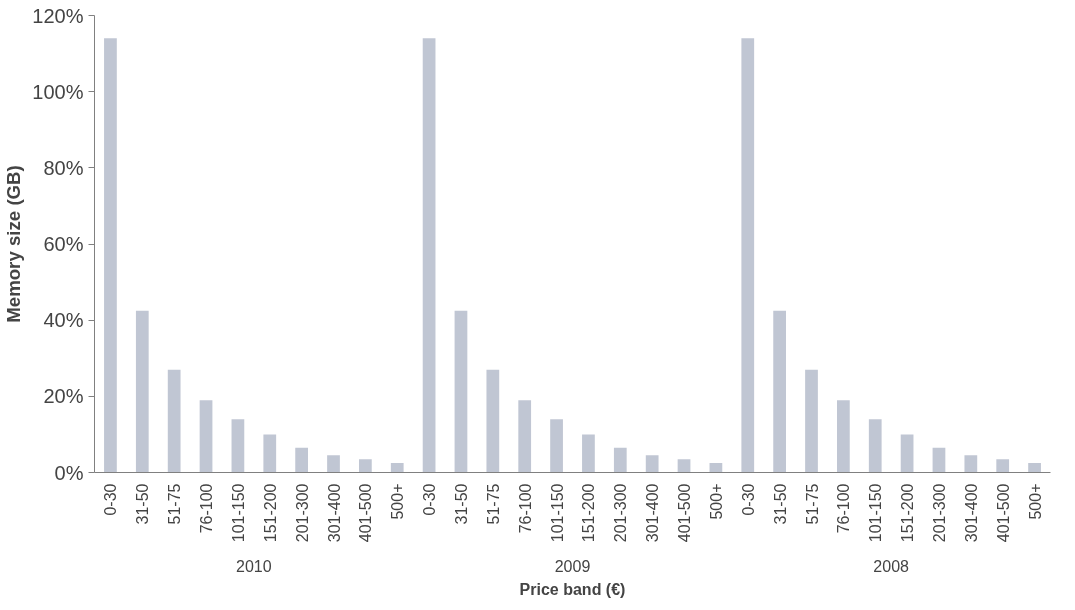 The height and width of the screenshot is (610, 1075). Describe the element at coordinates (58, 15) in the screenshot. I see `y-tick-label: 120%` at that location.